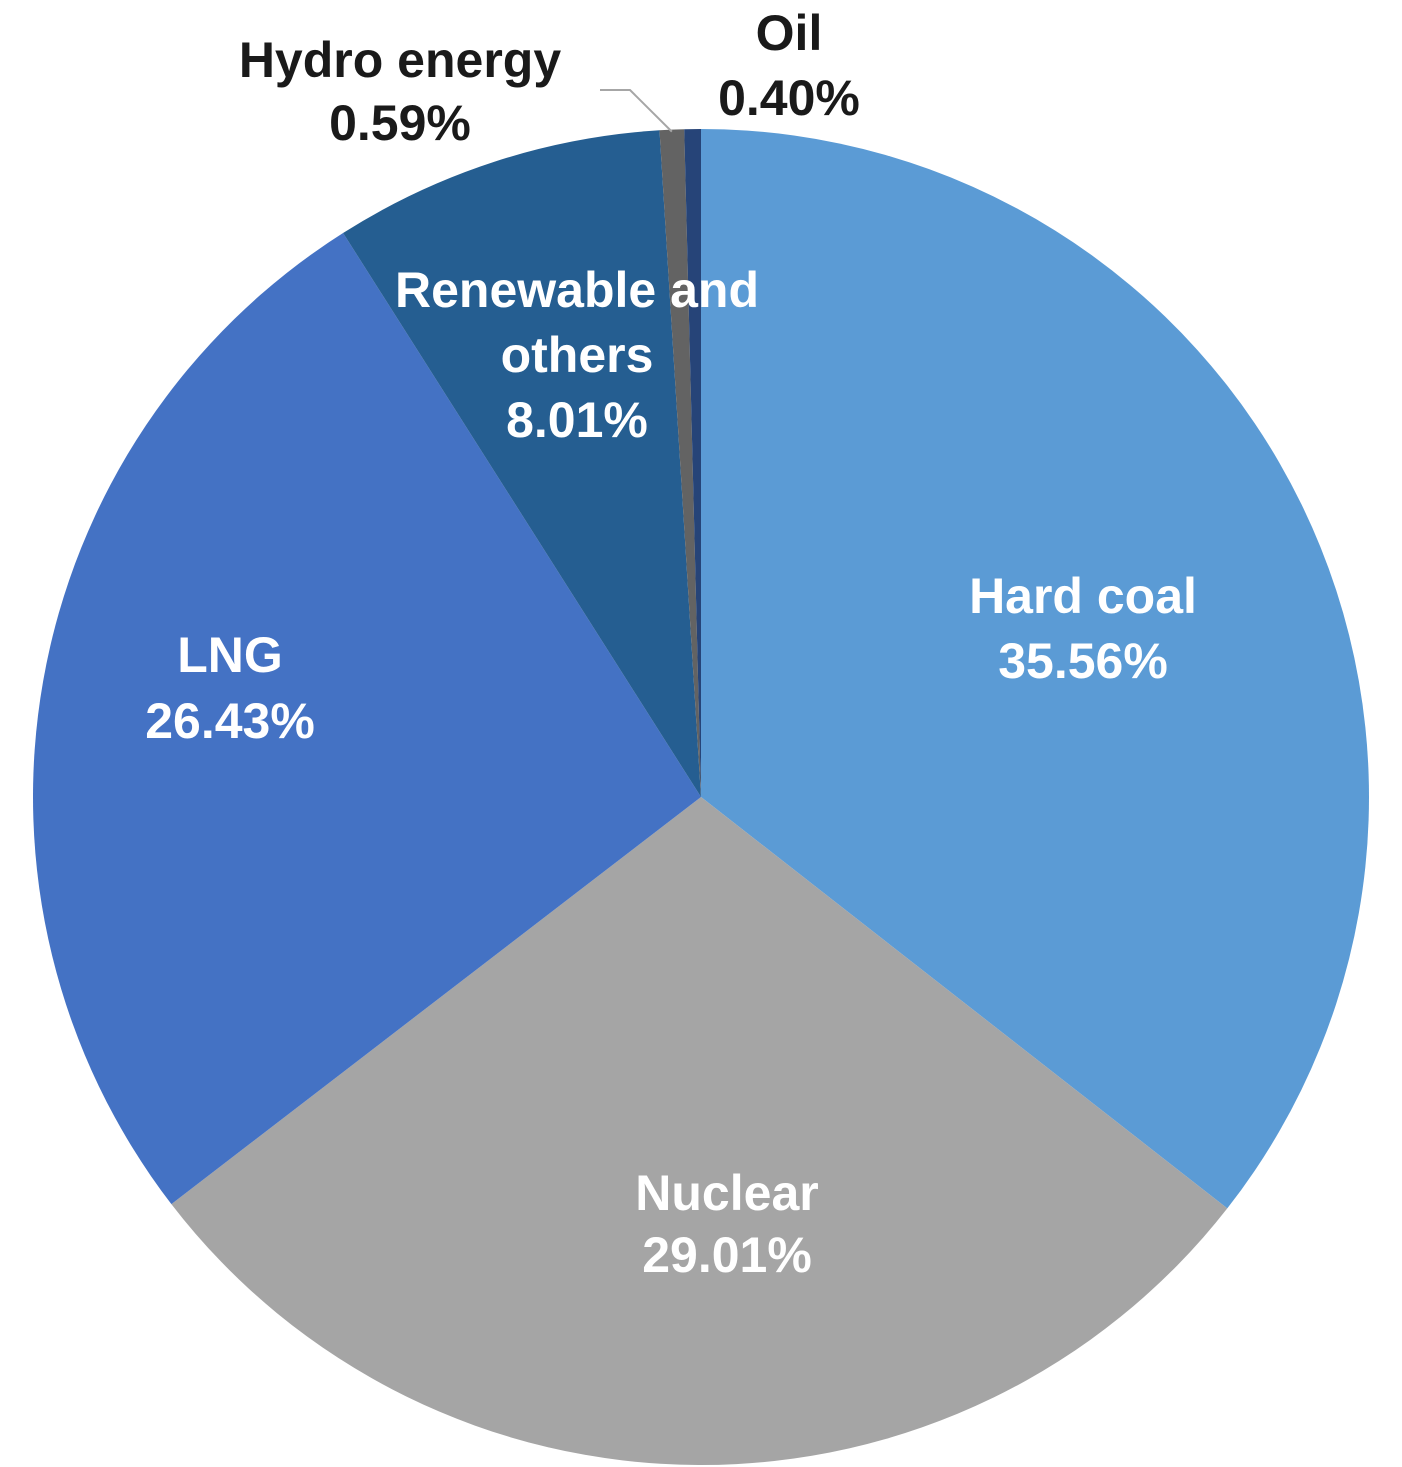  I want to click on slice-value-lng: 26.43%, so click(230, 721).